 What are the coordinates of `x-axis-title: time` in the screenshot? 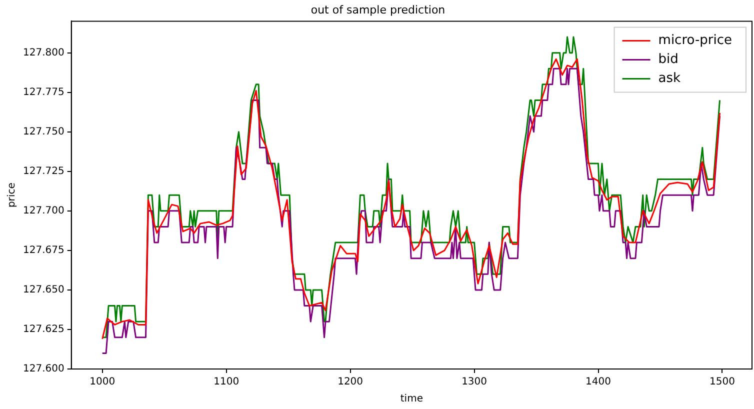 It's located at (411, 399).